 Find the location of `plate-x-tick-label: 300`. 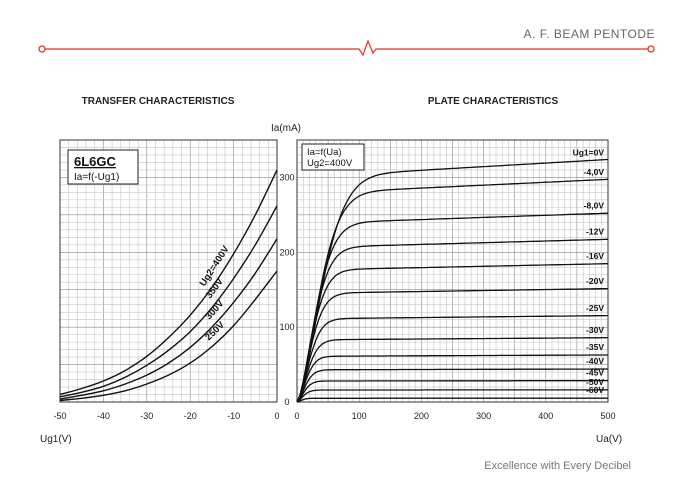

plate-x-tick-label: 300 is located at coordinates (483, 416).